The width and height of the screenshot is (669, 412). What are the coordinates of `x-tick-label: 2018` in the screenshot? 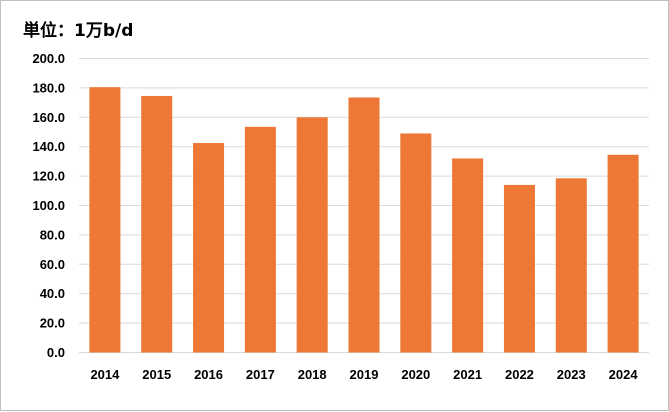 It's located at (312, 374).